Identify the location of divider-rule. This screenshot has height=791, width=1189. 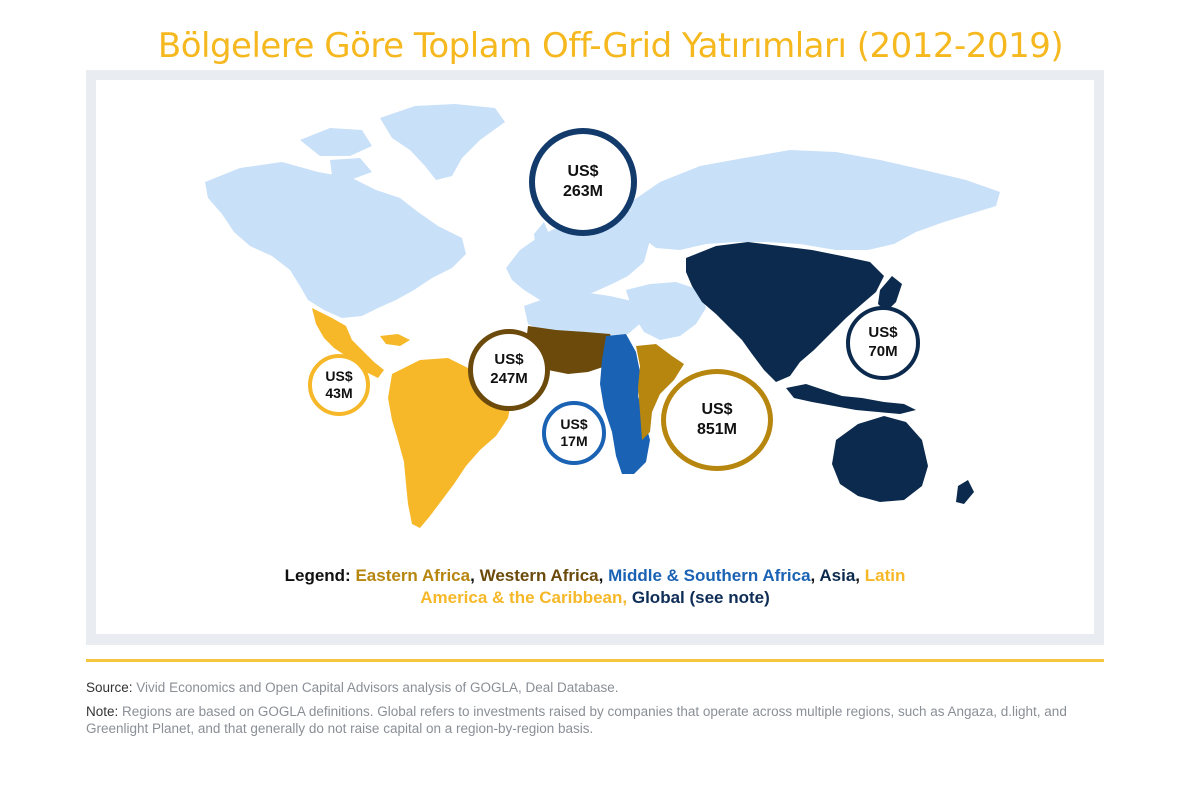
(595, 660).